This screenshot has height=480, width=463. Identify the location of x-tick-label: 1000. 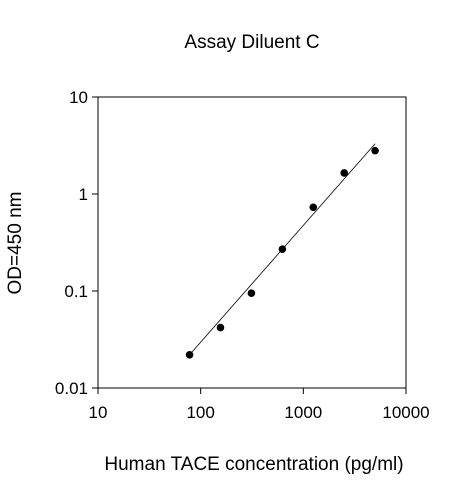
(303, 412).